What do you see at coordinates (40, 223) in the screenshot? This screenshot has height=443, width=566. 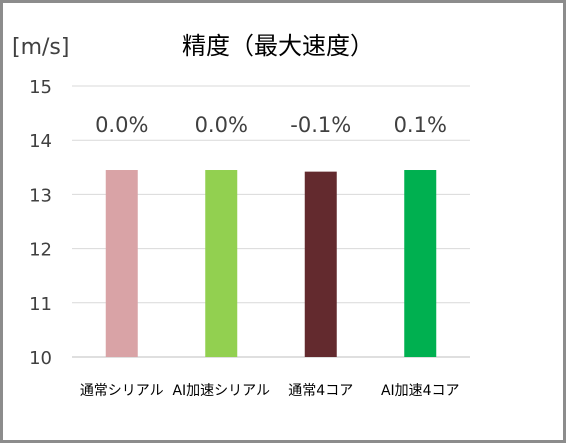 I see `y-tick-labels: 10 11 12 13 14 15` at bounding box center [40, 223].